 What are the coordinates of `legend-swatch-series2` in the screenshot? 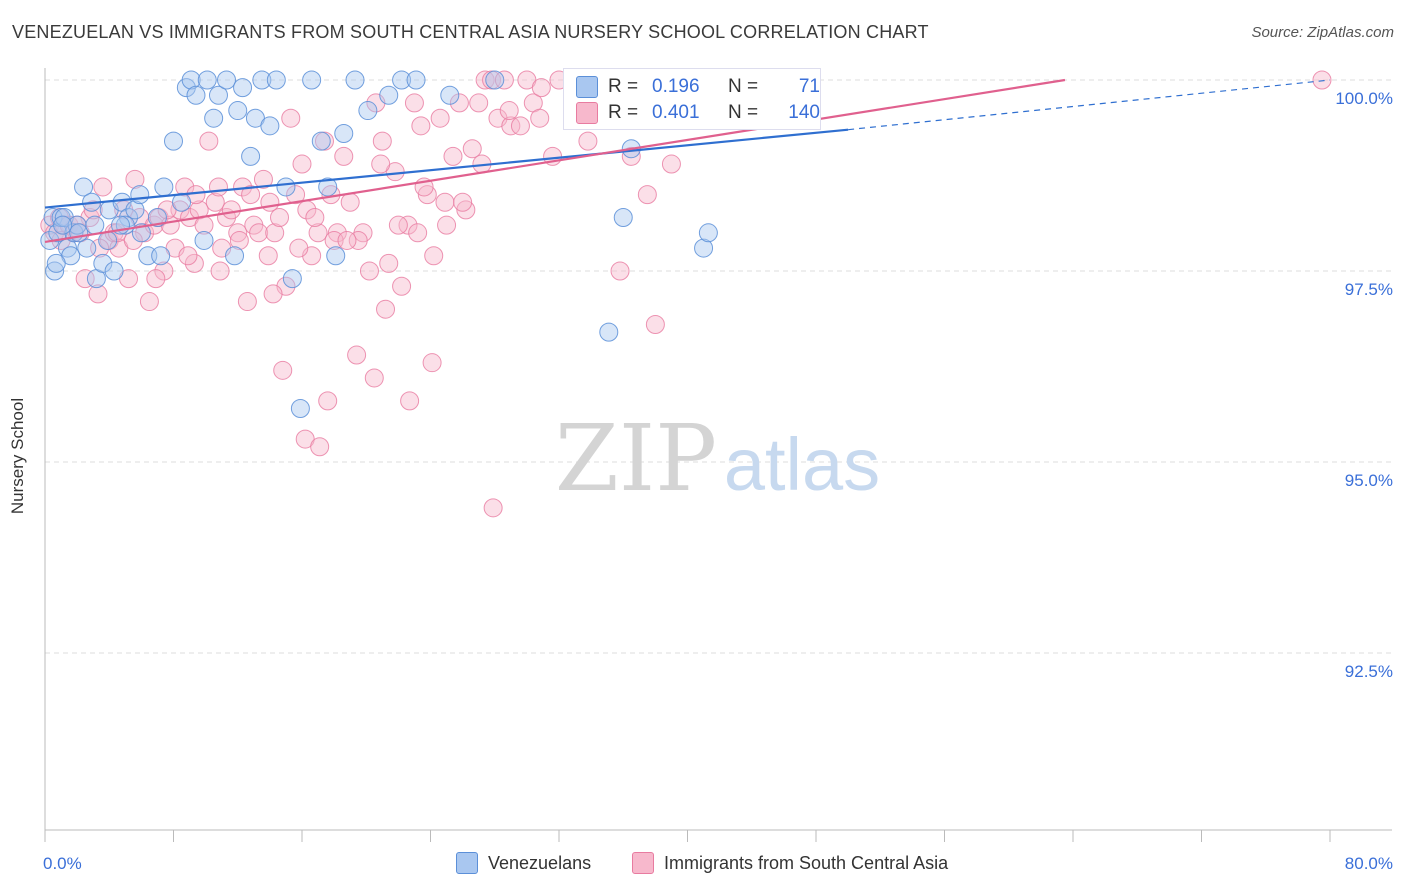 It's located at (643, 863).